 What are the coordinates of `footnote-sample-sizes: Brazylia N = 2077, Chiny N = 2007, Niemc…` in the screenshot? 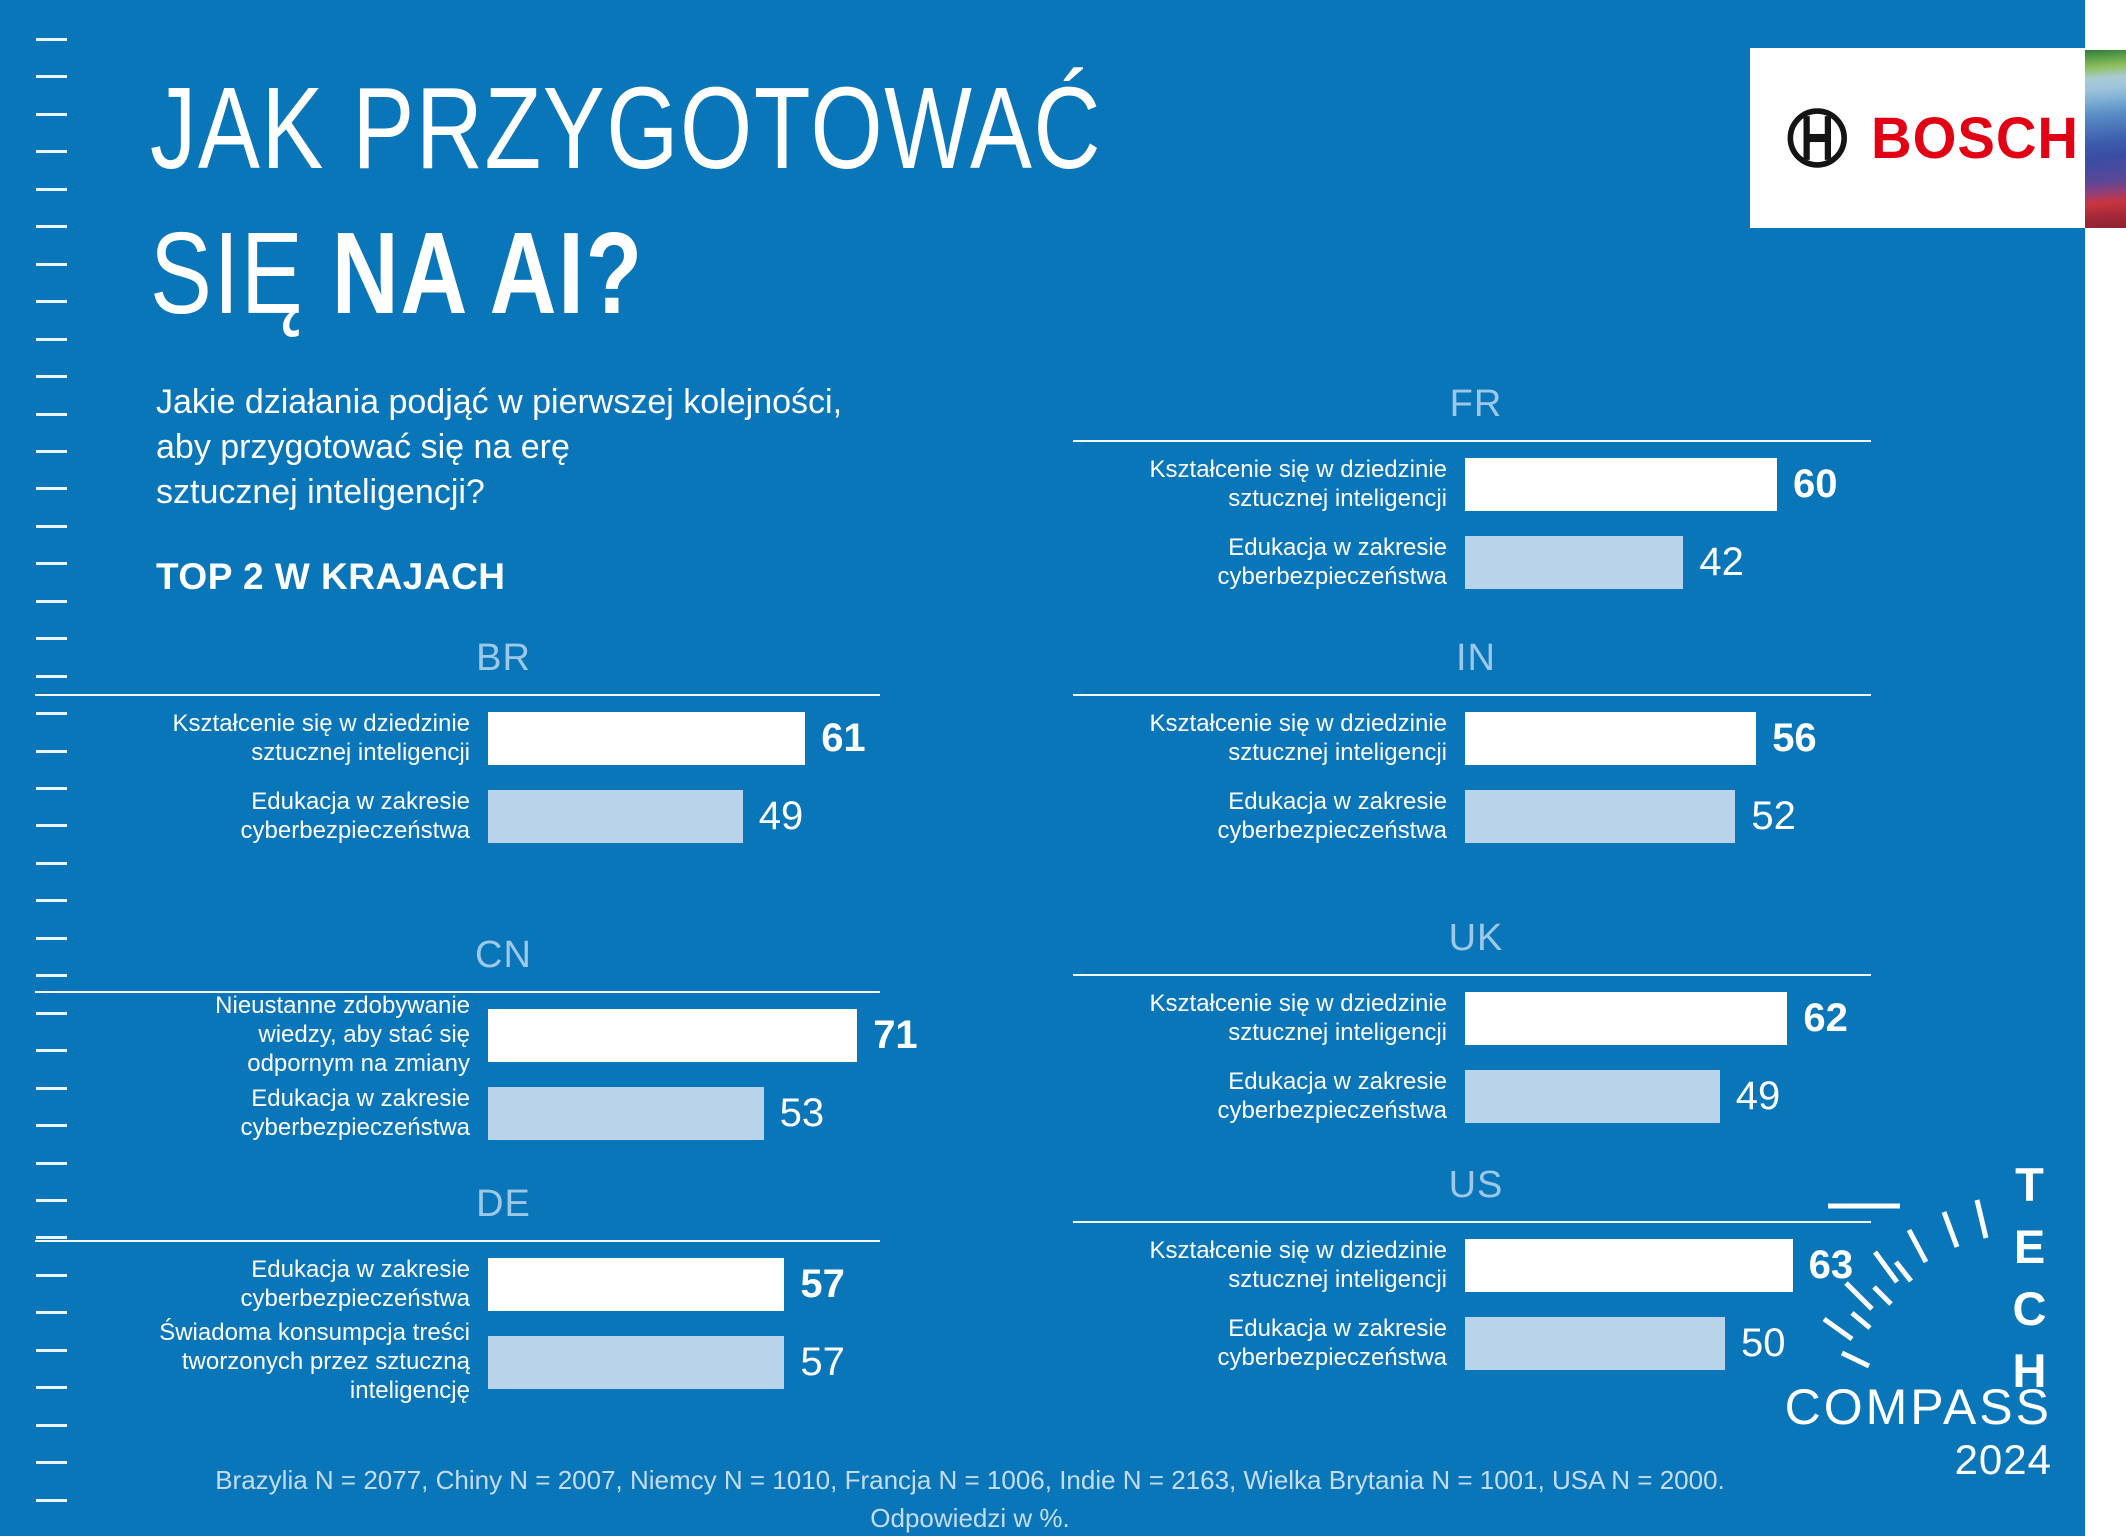 It's located at (970, 1480).